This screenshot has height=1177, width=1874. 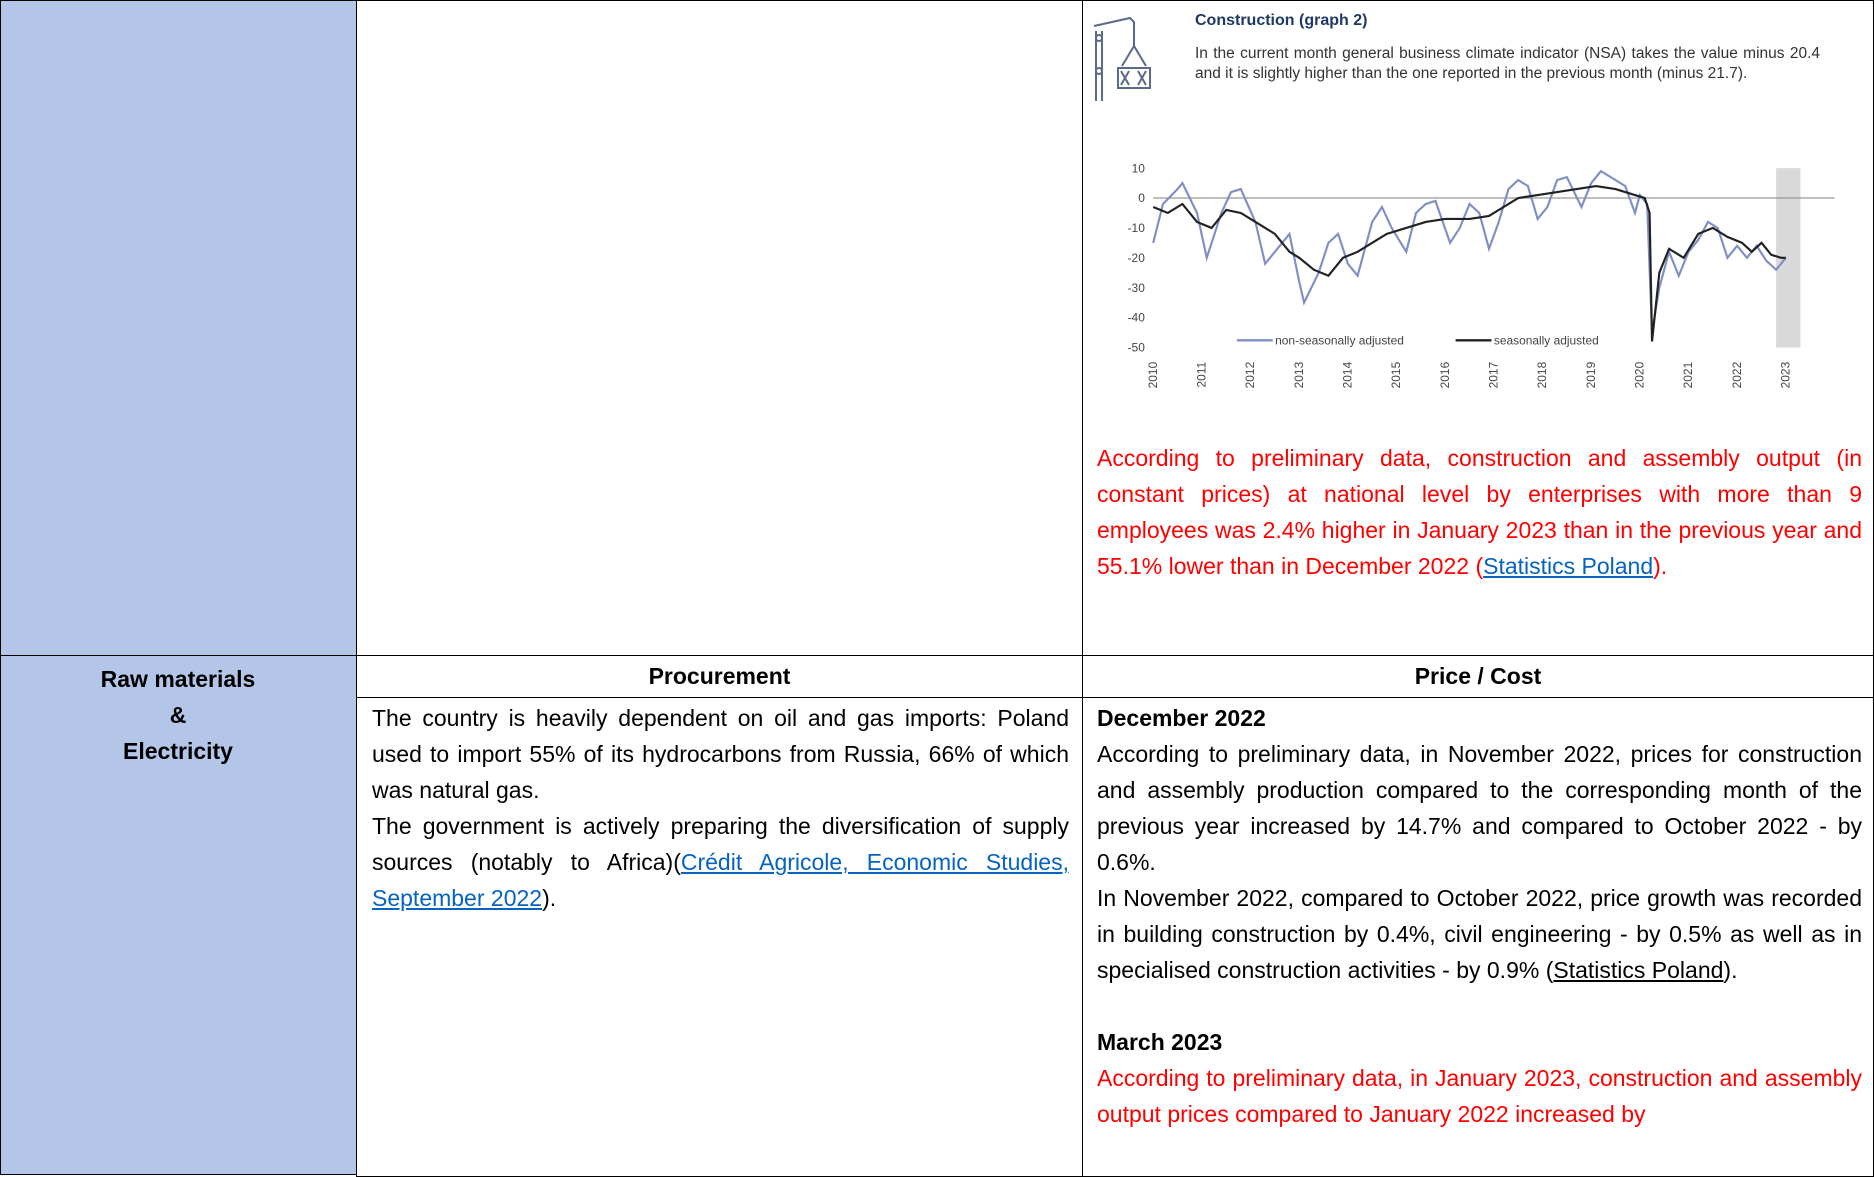 What do you see at coordinates (1737, 374) in the screenshot?
I see `x-tick-label: 2022` at bounding box center [1737, 374].